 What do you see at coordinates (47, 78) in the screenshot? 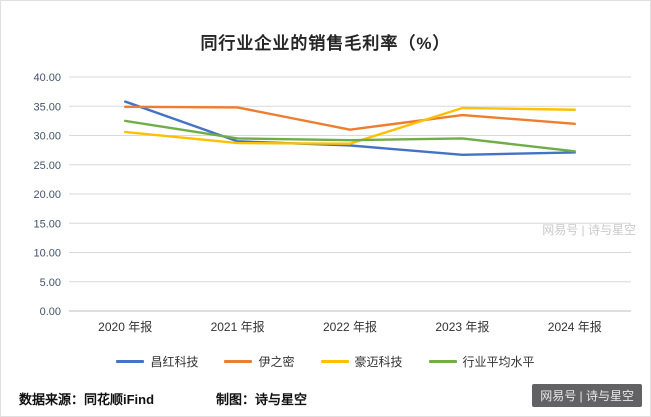
I see `y-tick-label: 40.00` at bounding box center [47, 78].